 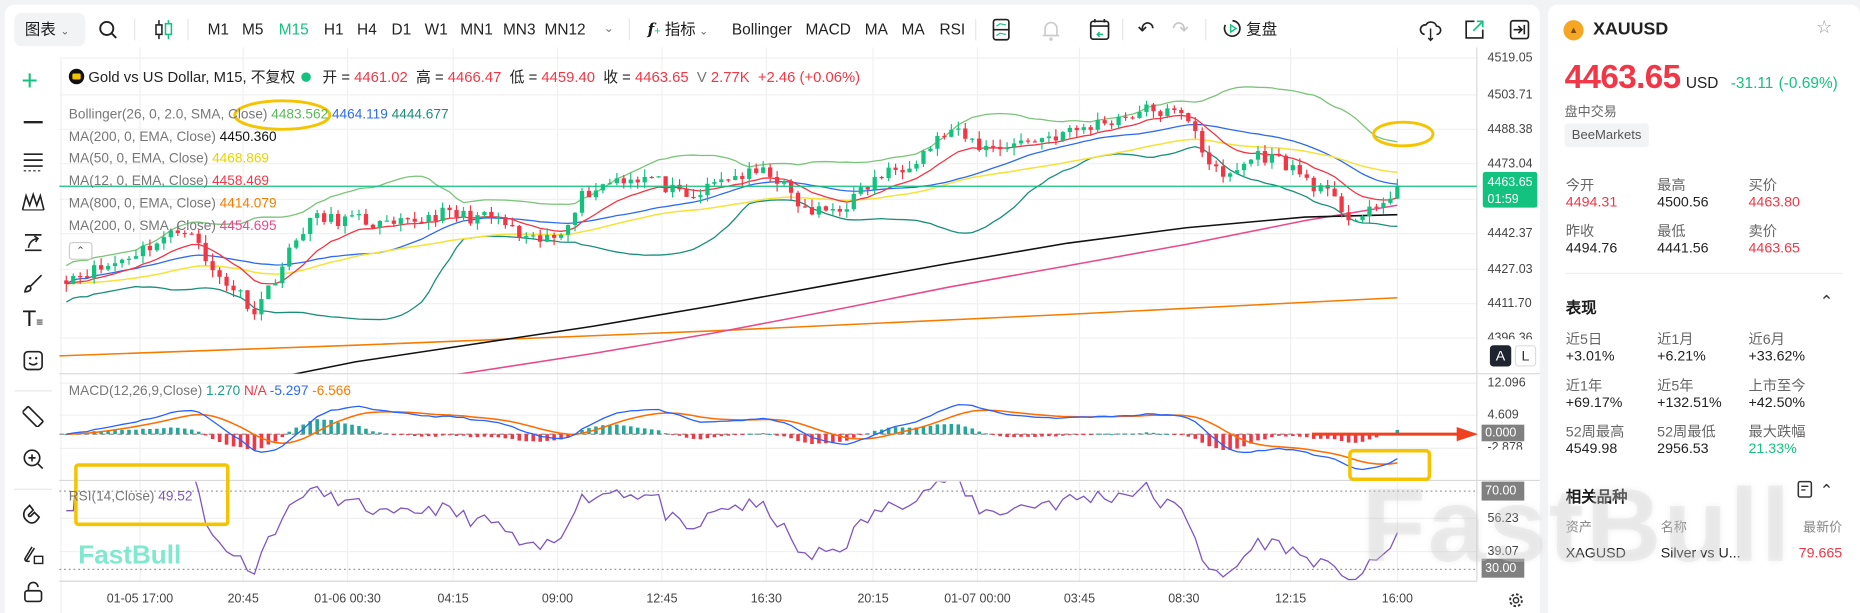 I want to click on collapse-legend-chevron-icon: ⌃, so click(x=80, y=250).